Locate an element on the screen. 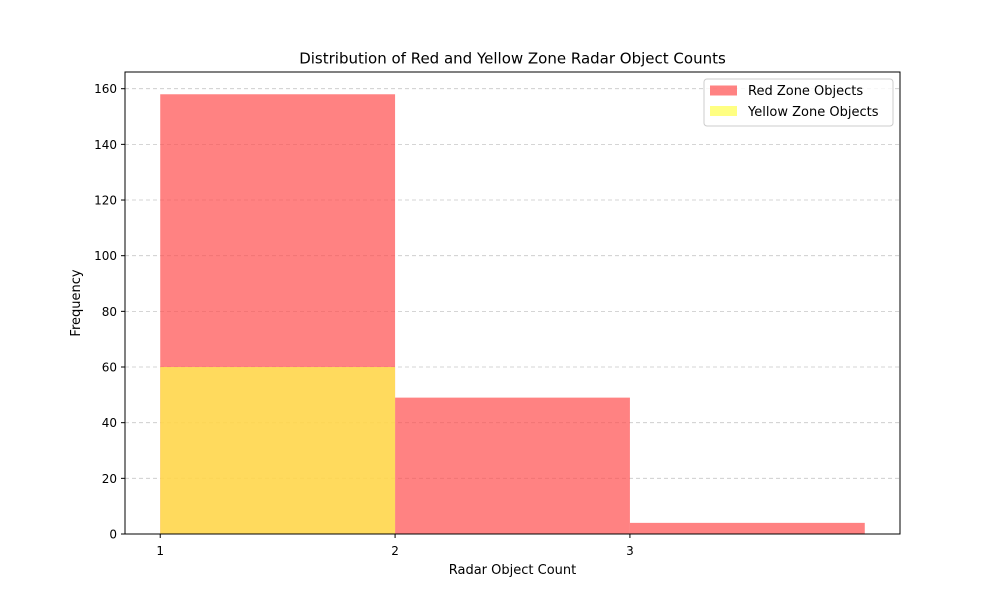 Image resolution: width=1000 pixels, height=605 pixels. x-axis-label: Radar Object Count is located at coordinates (513, 570).